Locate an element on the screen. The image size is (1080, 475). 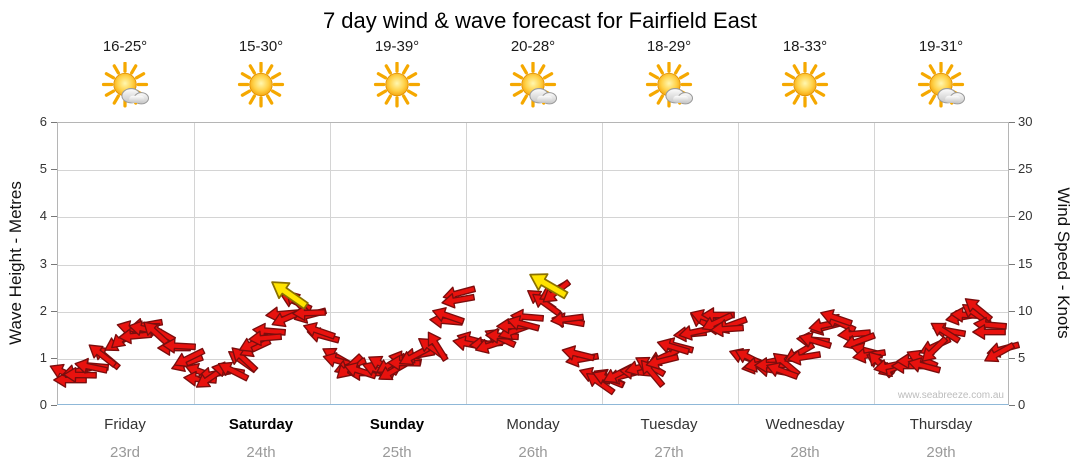
left-axis-tick-label: 6 is located at coordinates (43, 121).